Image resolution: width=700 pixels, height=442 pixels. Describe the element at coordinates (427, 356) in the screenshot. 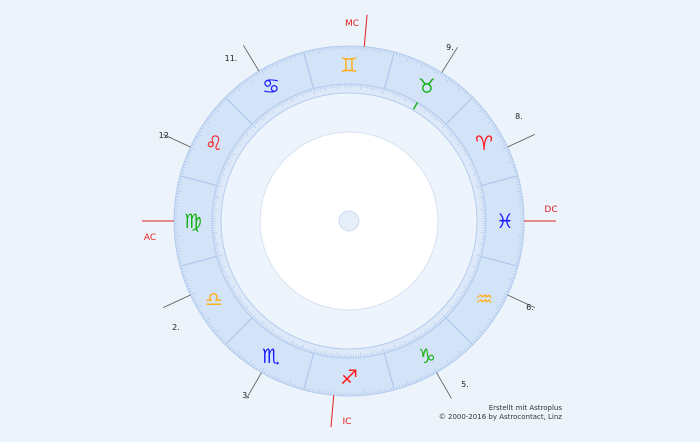

I see `capricorn-glyph: ♑` at that location.